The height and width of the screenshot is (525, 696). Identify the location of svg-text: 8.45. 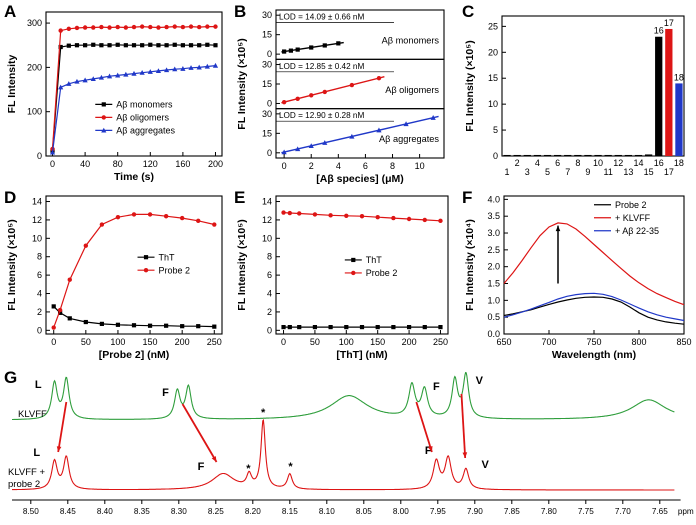
(68, 511).